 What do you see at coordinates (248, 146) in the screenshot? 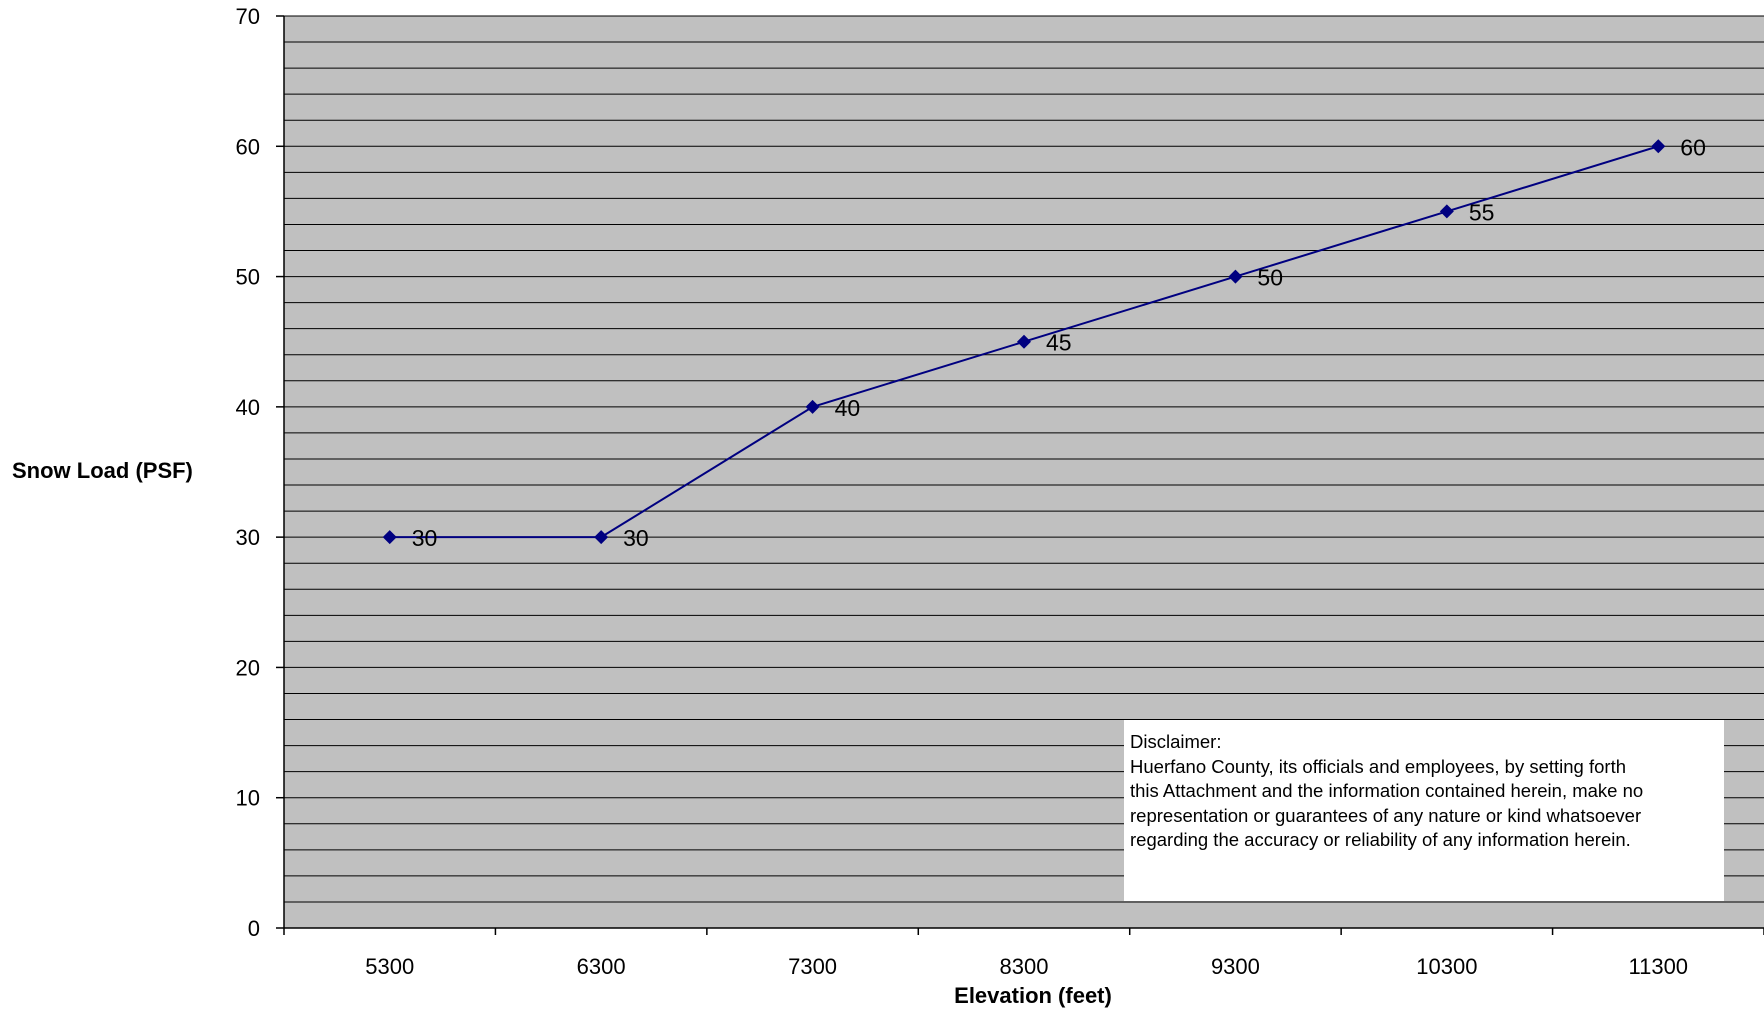
I see `y-tick-label: 60` at bounding box center [248, 146].